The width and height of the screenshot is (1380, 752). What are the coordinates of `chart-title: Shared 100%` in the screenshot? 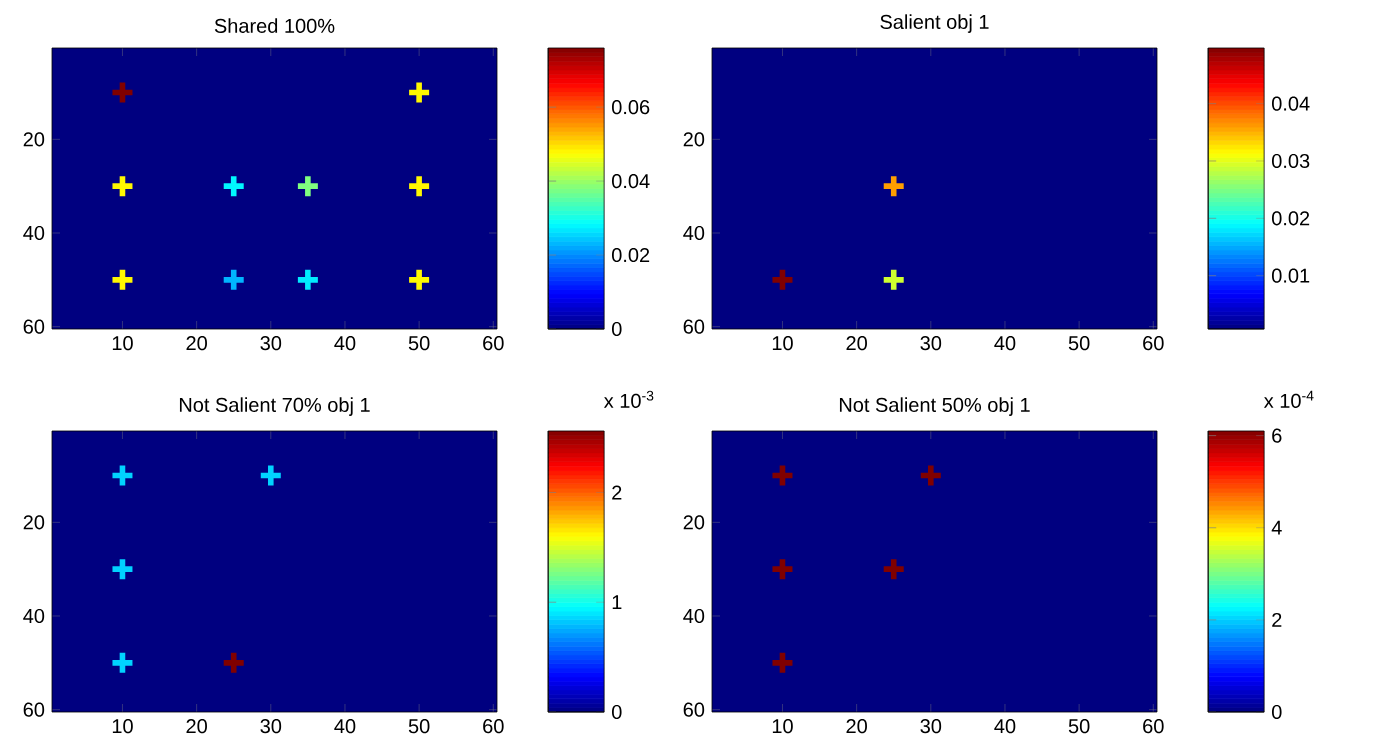 It's located at (274, 25).